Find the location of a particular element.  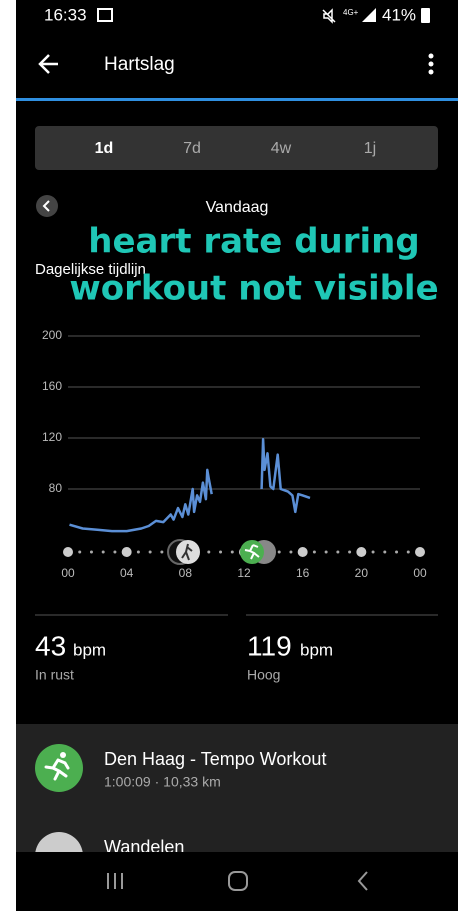

runner-head is located at coordinates (63, 755).